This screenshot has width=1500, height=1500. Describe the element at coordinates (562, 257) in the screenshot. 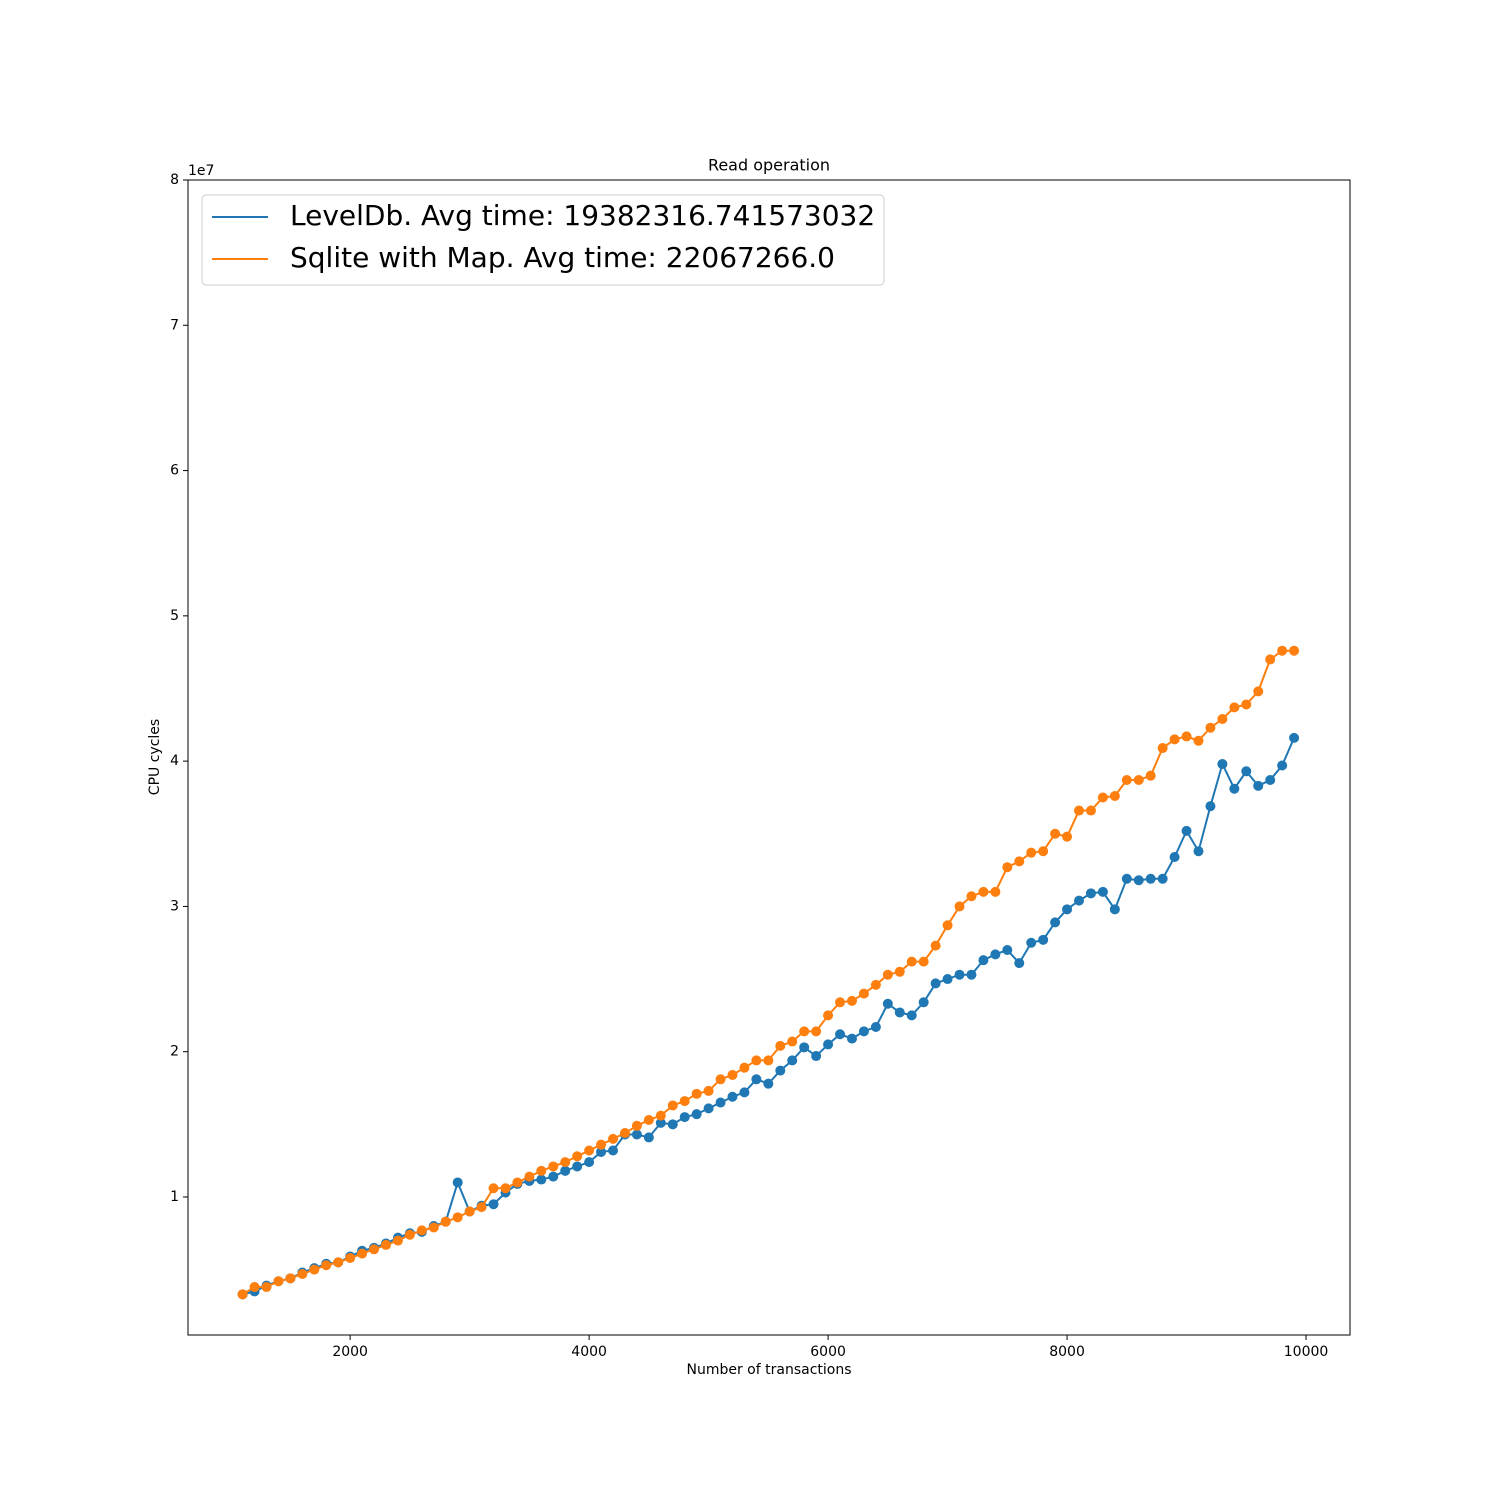

I see `legend-text: Sqlite with Map. Avg time: 22067266.0` at that location.